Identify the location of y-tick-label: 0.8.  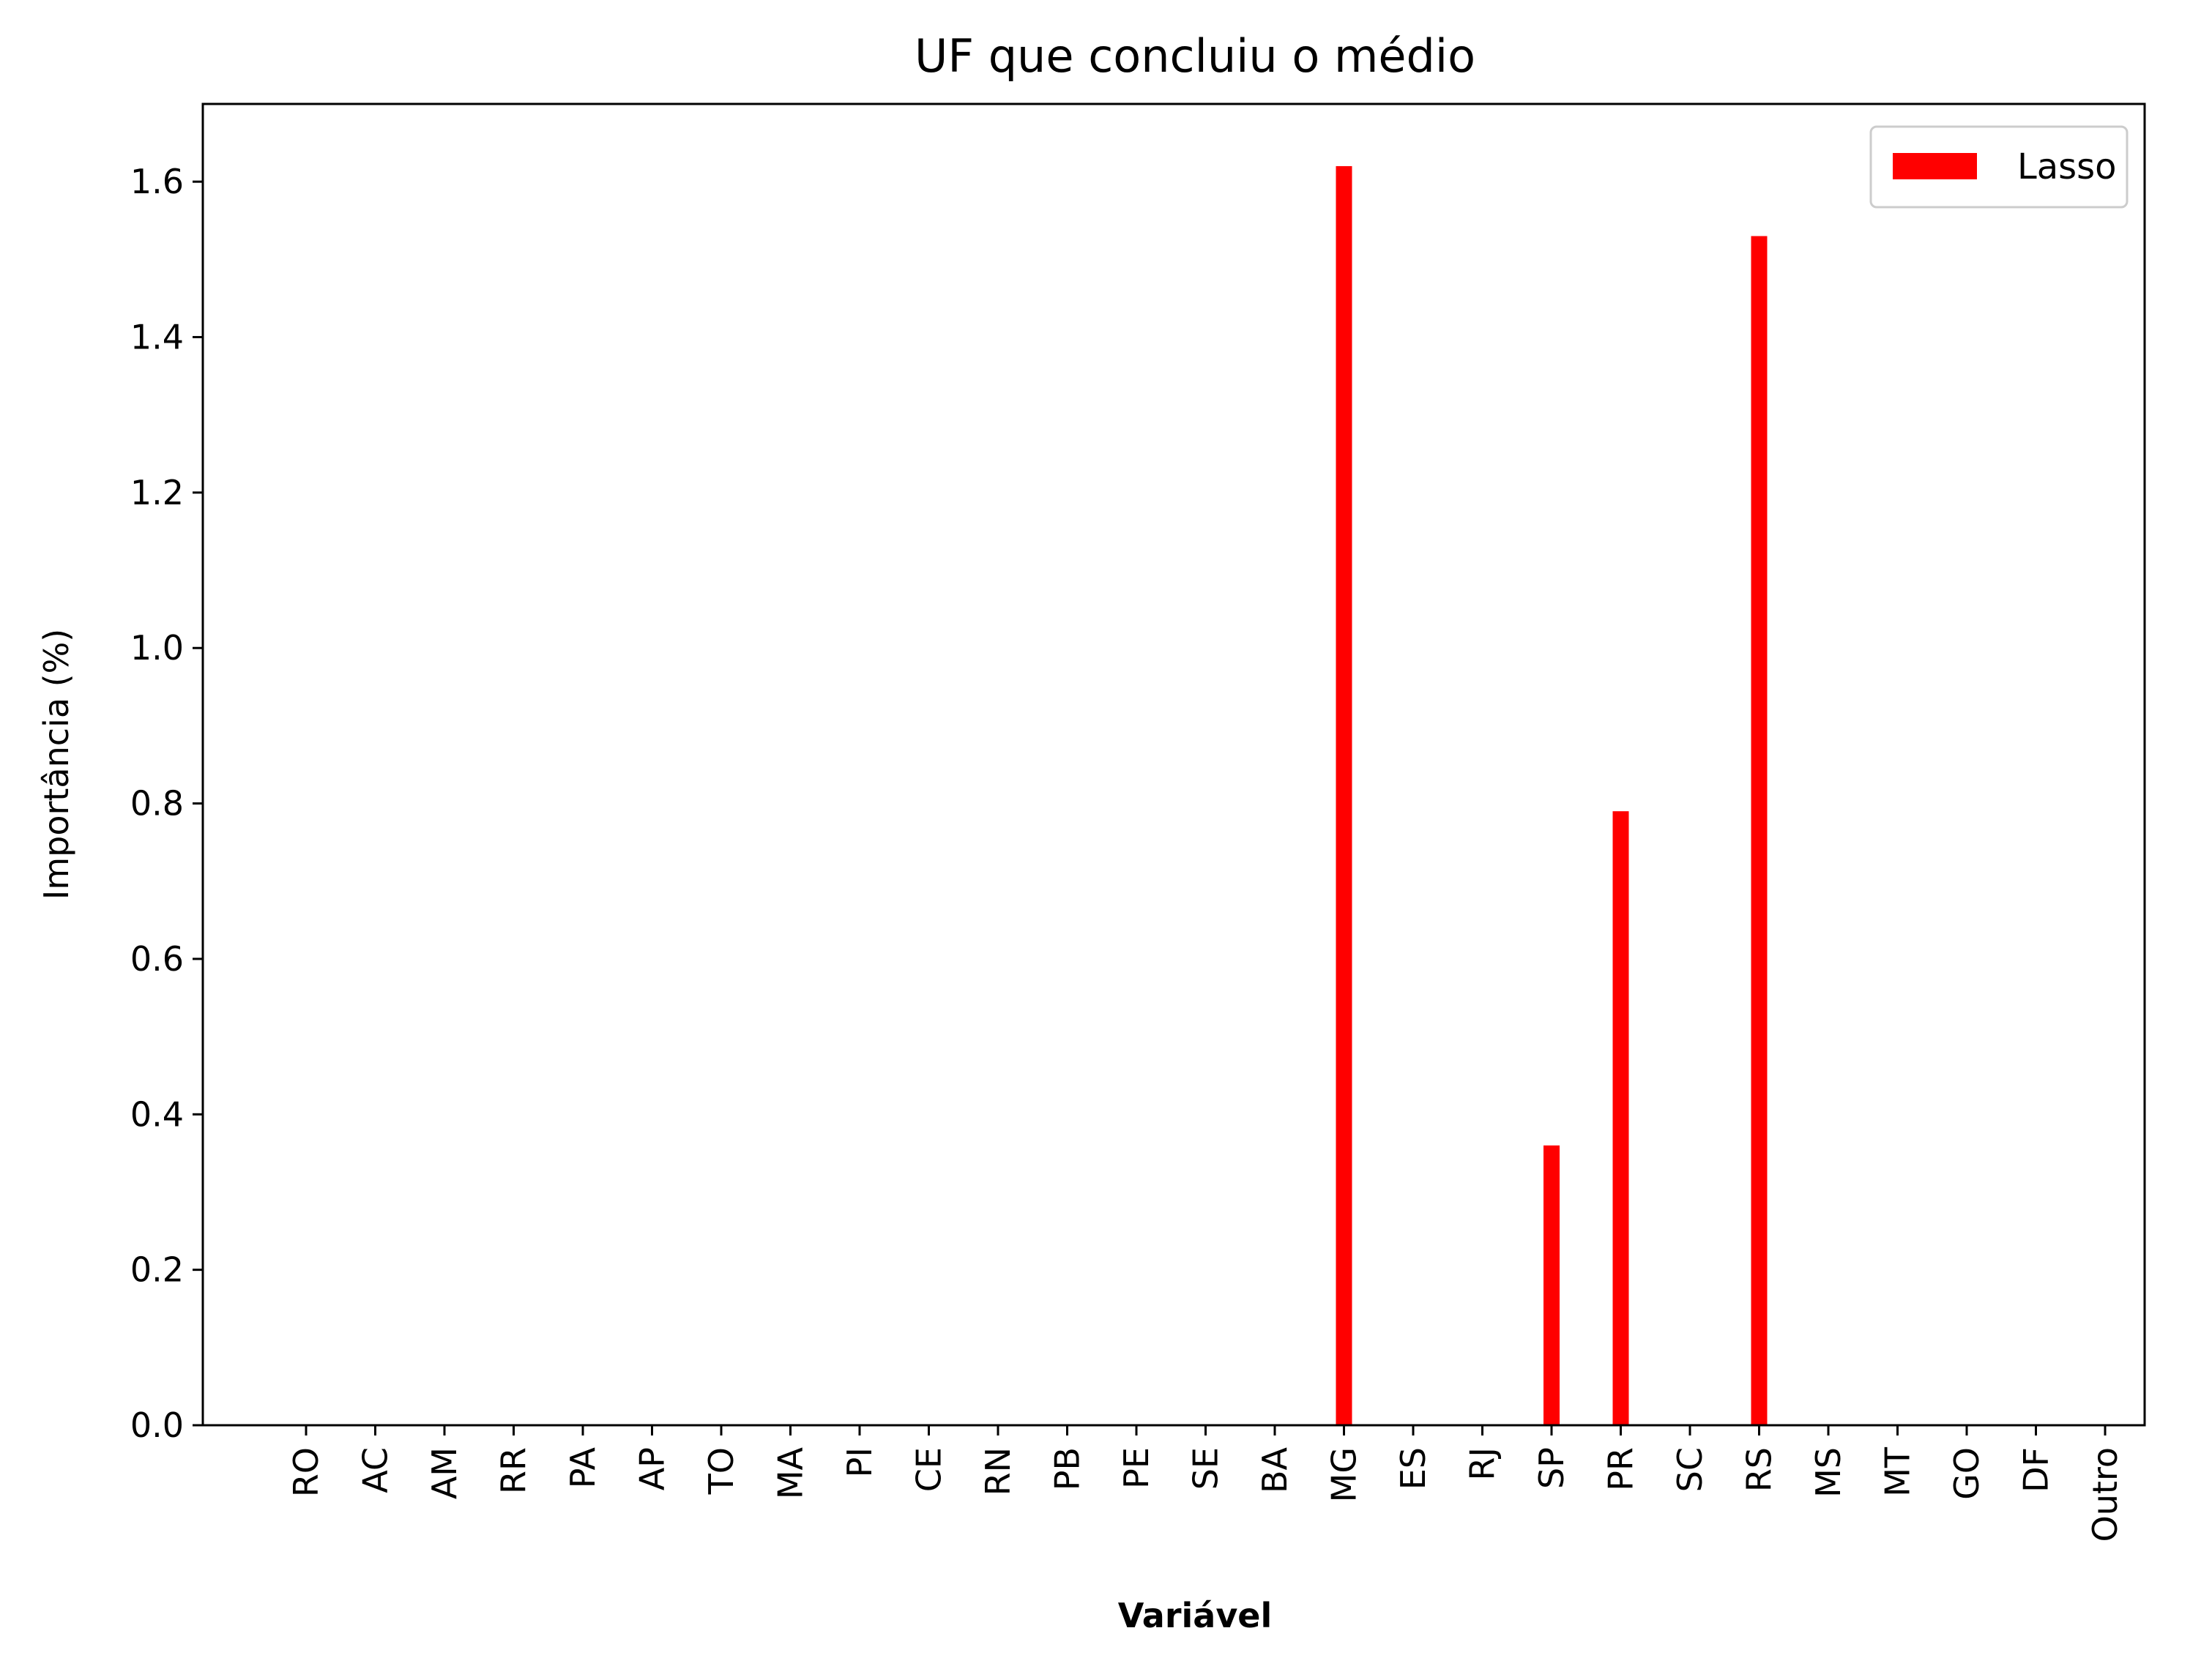
(157, 804).